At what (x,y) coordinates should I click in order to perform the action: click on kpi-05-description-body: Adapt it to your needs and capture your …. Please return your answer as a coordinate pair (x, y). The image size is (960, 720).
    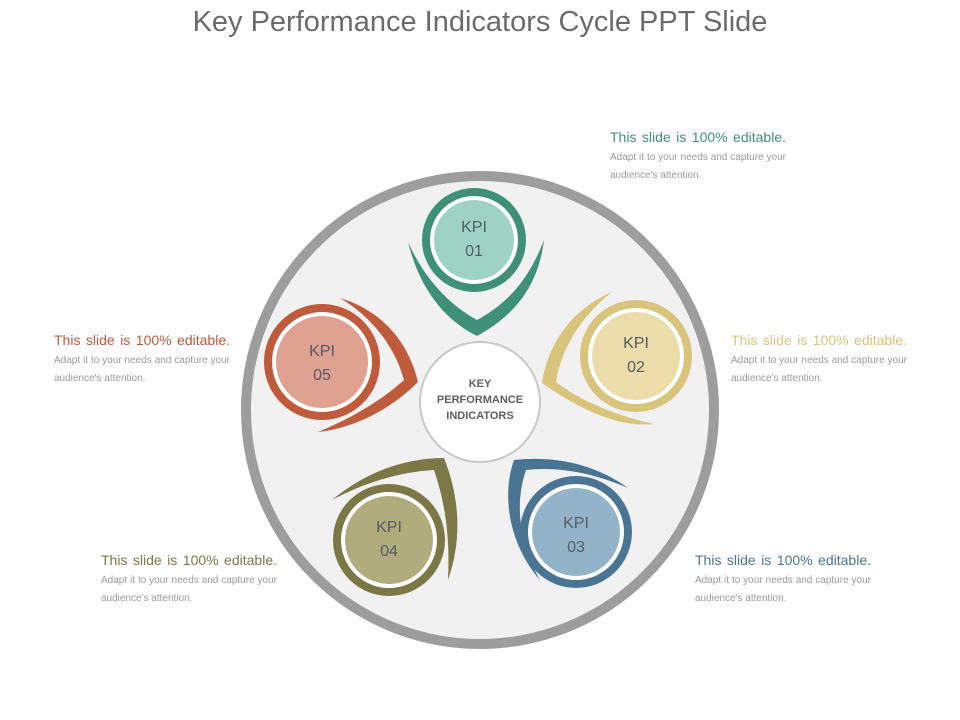
    Looking at the image, I should click on (142, 369).